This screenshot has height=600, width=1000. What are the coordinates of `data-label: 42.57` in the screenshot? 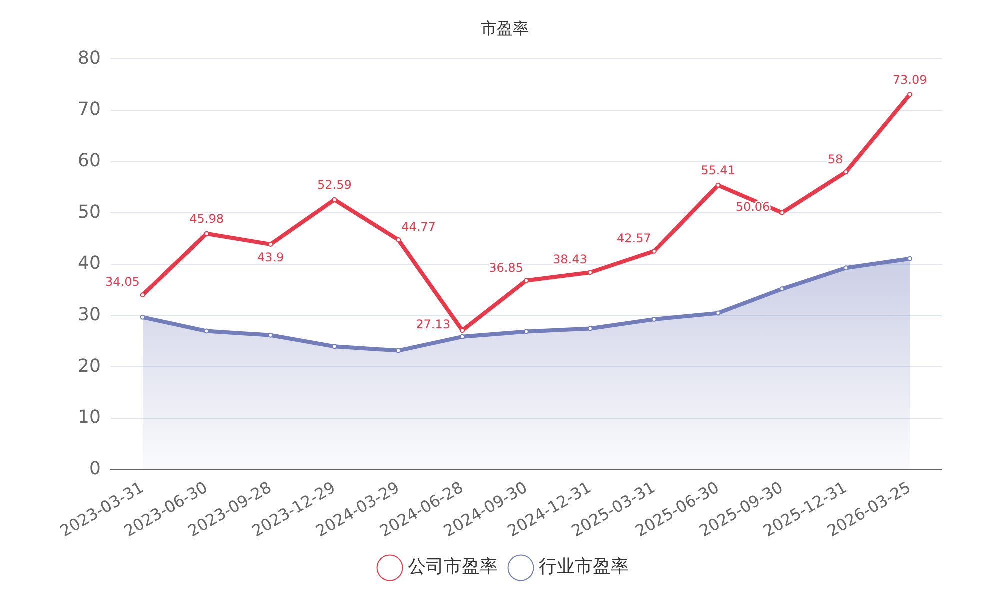 It's located at (634, 238).